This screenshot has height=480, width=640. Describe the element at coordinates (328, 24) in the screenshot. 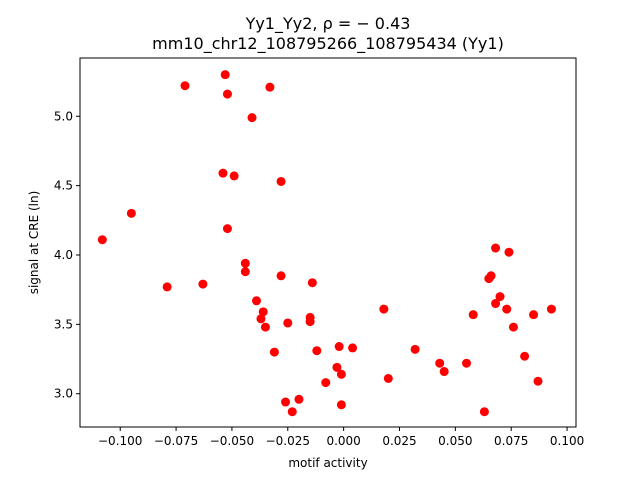

I see `chart-title: Yy1_Yy2, ρ = − 0.43` at that location.